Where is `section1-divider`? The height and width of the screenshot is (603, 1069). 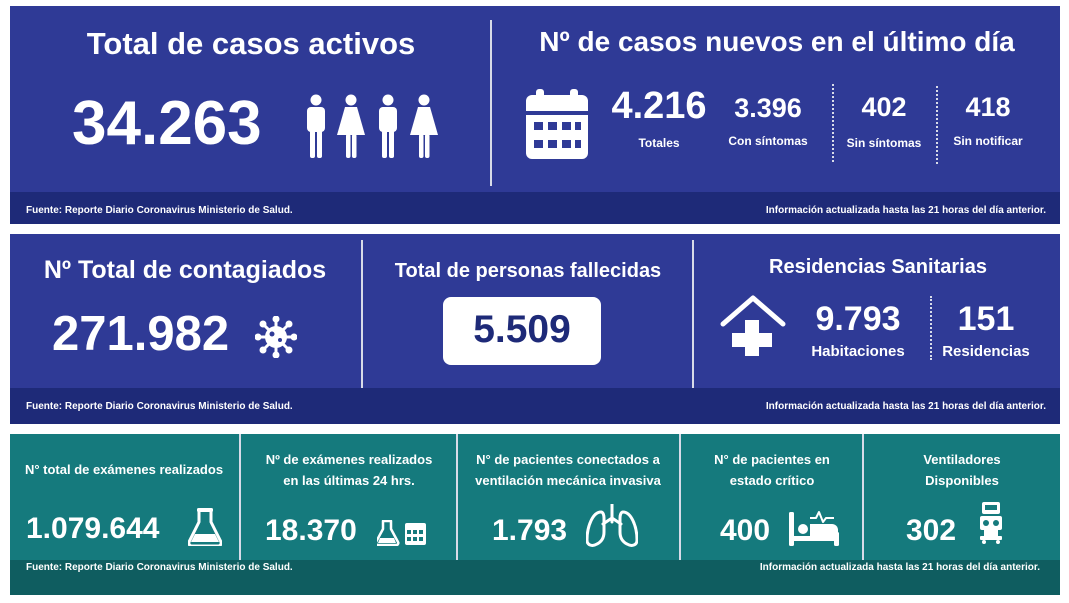 section1-divider is located at coordinates (491, 103).